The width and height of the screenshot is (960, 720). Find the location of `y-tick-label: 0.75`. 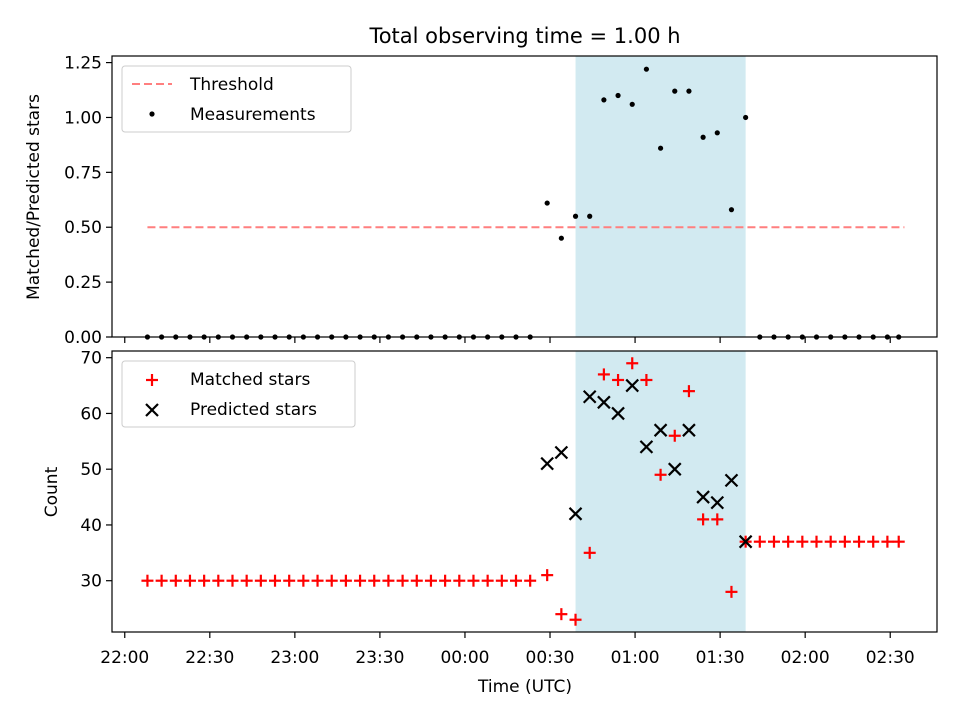

y-tick-label: 0.75 is located at coordinates (83, 173).